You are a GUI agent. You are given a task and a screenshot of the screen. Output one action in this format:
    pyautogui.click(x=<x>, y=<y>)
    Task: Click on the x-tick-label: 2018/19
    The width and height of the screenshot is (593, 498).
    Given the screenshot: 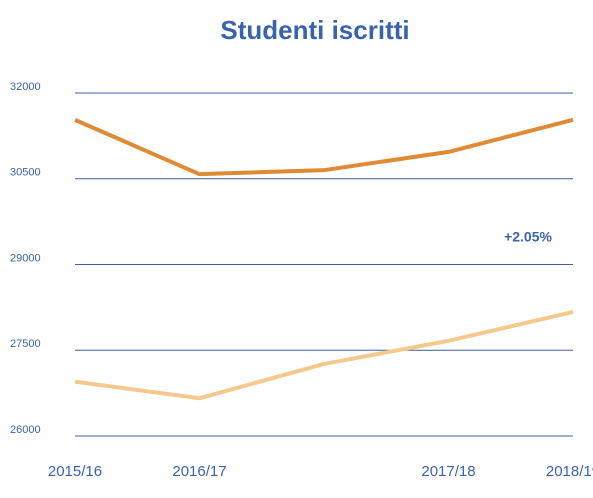 What is the action you would take?
    pyautogui.click(x=569, y=471)
    